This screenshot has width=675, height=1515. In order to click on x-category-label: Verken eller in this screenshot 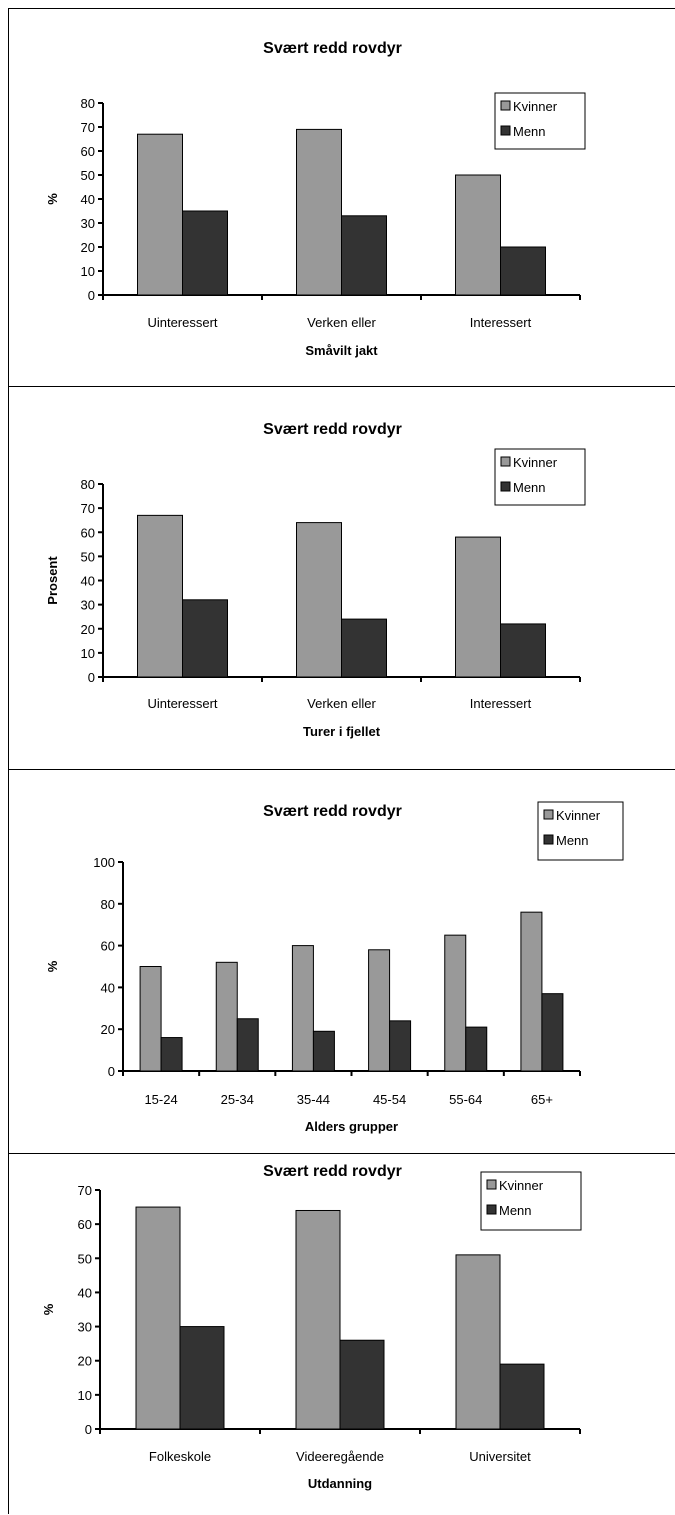, I will do `click(341, 322)`.